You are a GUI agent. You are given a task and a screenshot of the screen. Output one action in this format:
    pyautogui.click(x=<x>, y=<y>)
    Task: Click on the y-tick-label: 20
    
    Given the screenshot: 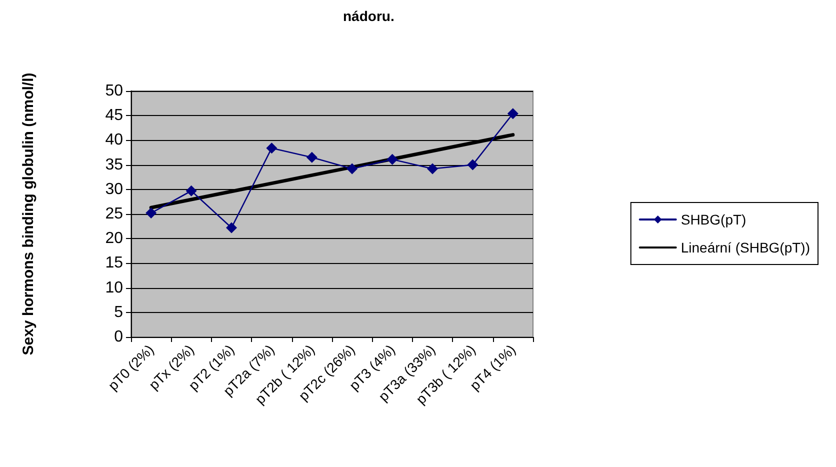 What is the action you would take?
    pyautogui.click(x=114, y=239)
    